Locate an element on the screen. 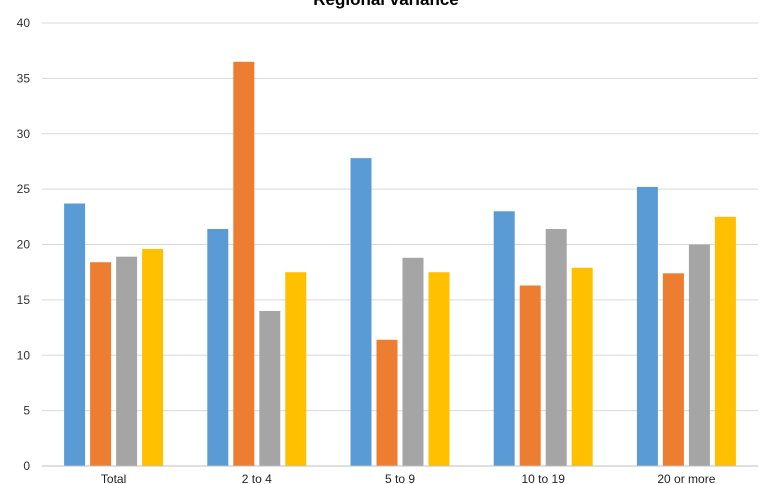  y-tick-label: 30 is located at coordinates (24, 134).